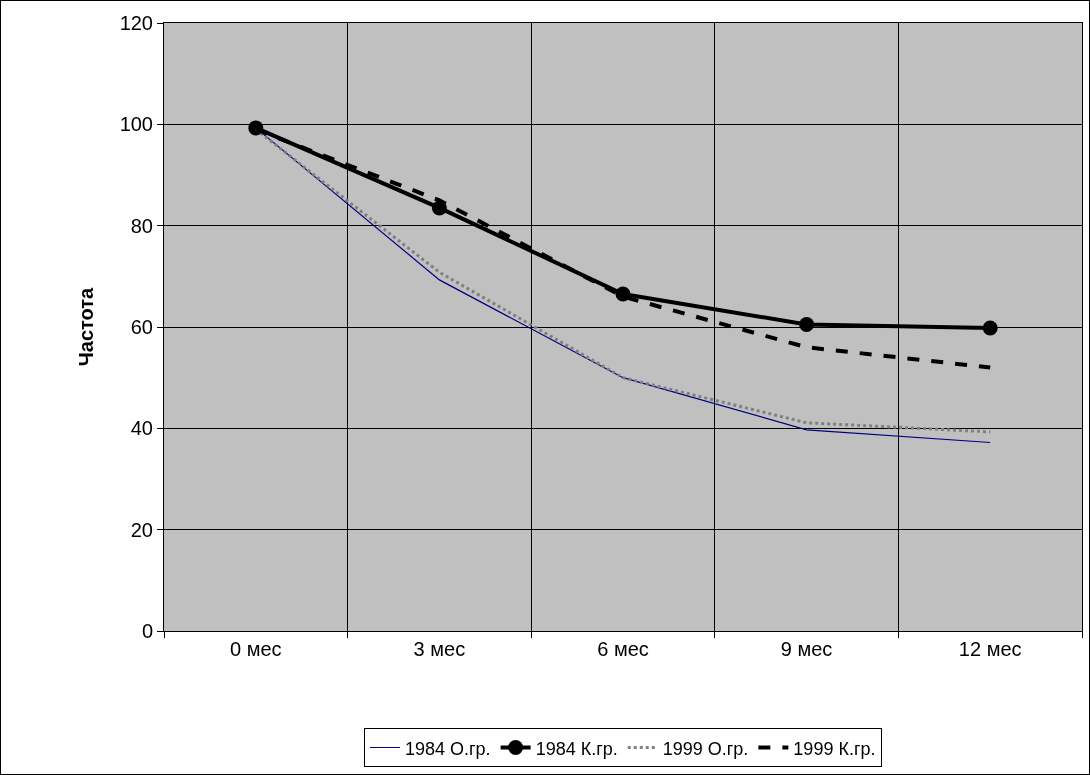 This screenshot has height=775, width=1090. Describe the element at coordinates (141, 529) in the screenshot. I see `y-tick-label: 20` at that location.